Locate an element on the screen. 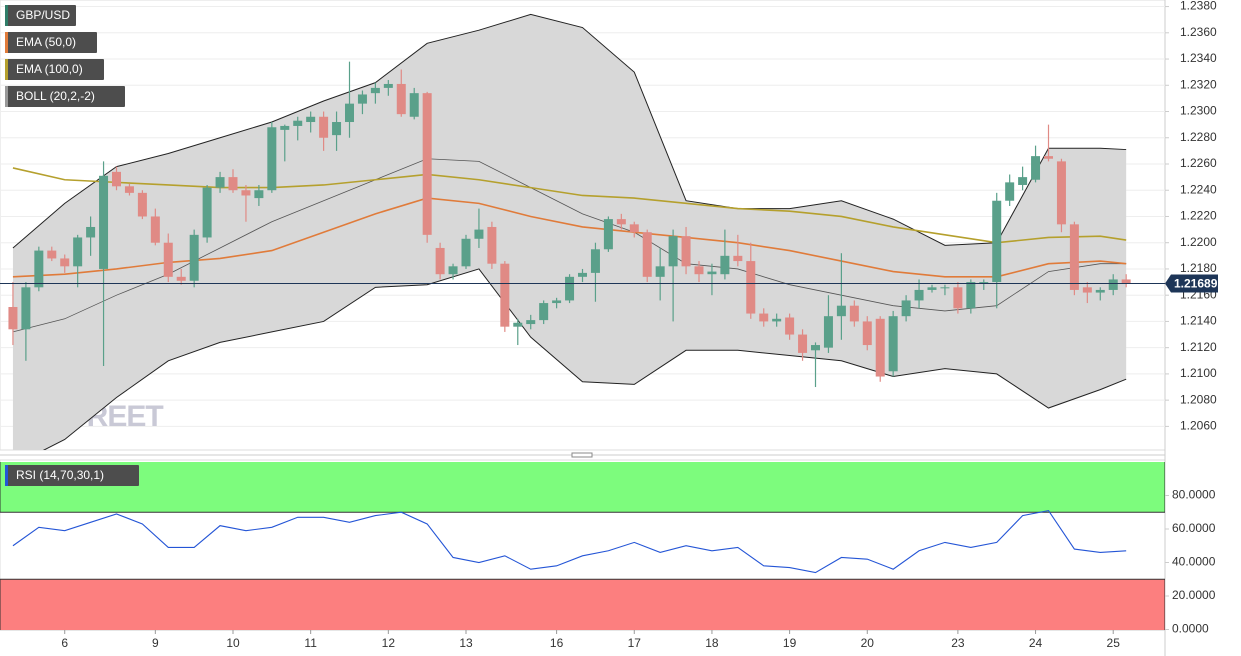 The width and height of the screenshot is (1241, 656). y-tick-label: 1.2300 is located at coordinates (1198, 111).